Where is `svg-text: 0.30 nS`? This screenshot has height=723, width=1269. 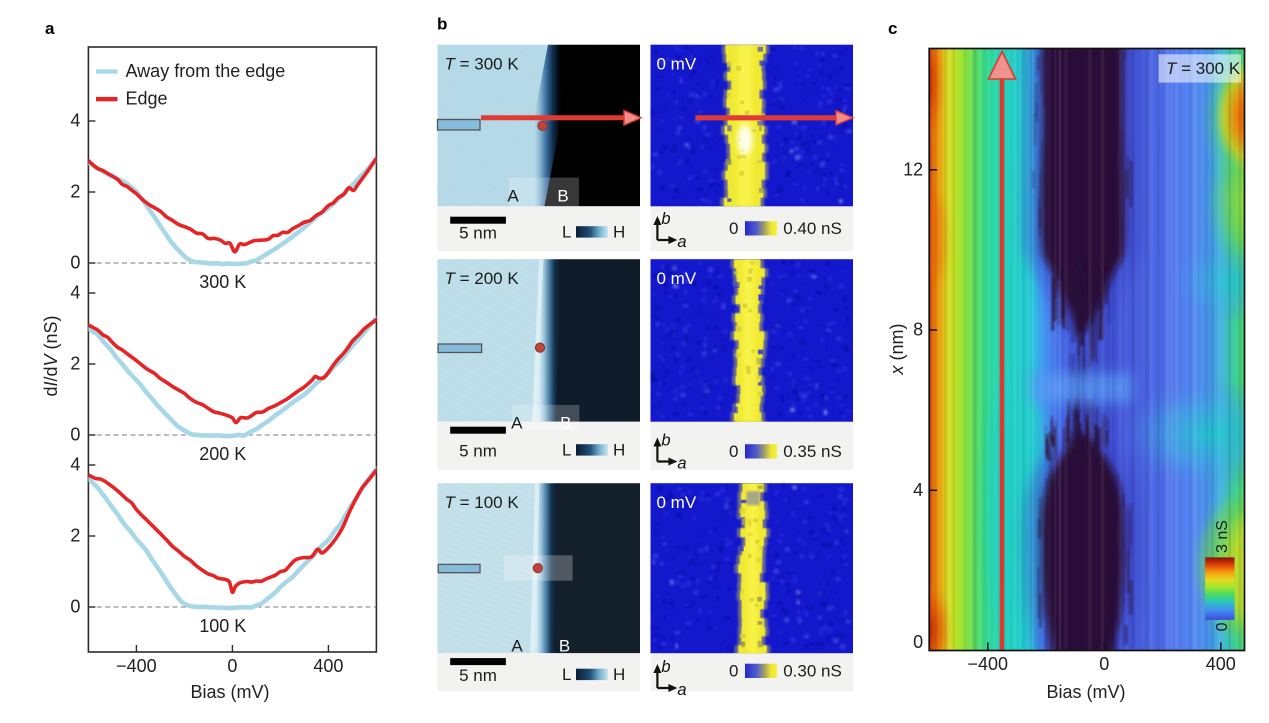 svg-text: 0.30 nS is located at coordinates (812, 671).